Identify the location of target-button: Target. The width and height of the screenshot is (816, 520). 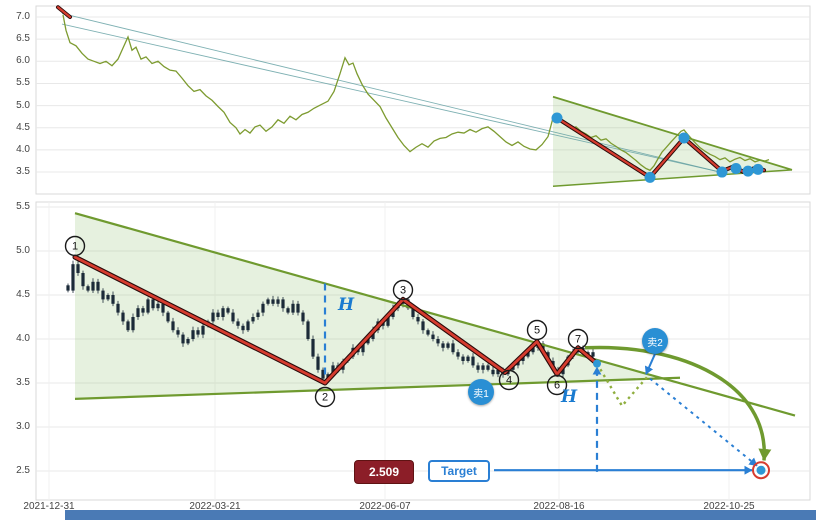
(459, 471).